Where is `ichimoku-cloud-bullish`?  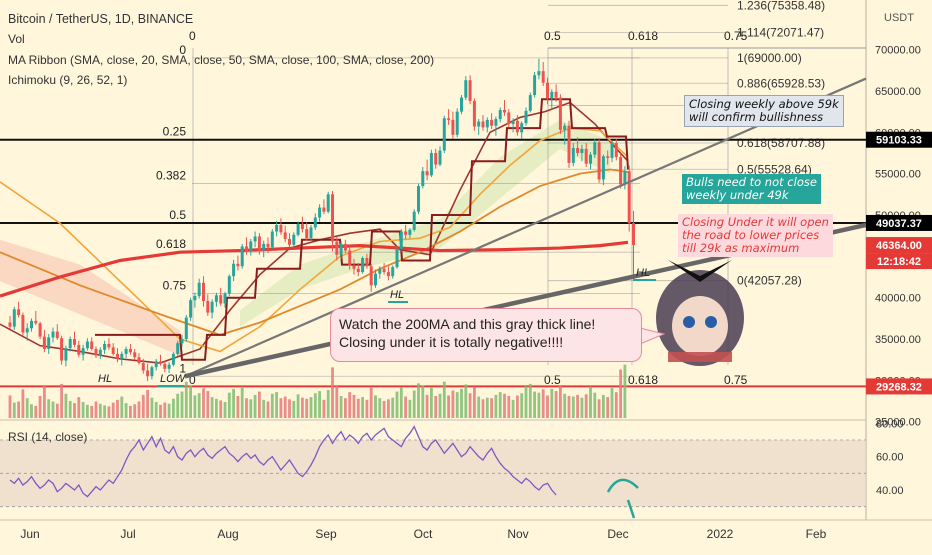 ichimoku-cloud-bullish is located at coordinates (425, 223).